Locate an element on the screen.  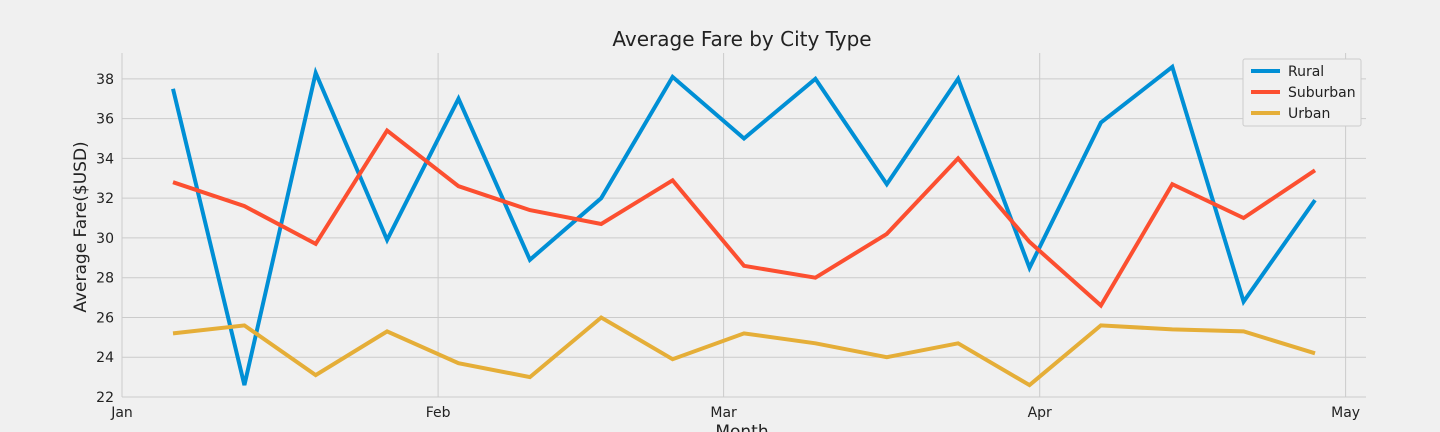
chart-title: Average Fare by City Type is located at coordinates (741, 39).